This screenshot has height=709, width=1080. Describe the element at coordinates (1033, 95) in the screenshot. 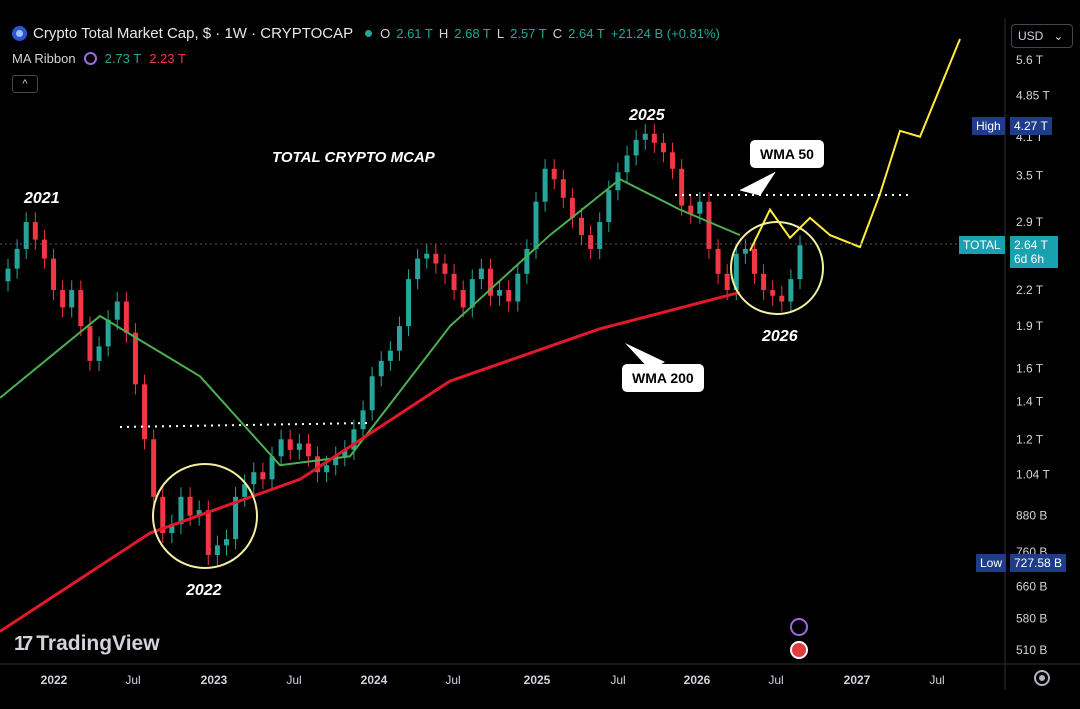

I see `y-tick-label: 4.85 T` at that location.